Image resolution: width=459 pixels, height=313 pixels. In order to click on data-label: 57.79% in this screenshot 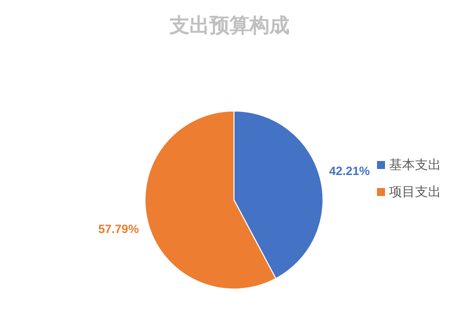, I will do `click(119, 229)`.